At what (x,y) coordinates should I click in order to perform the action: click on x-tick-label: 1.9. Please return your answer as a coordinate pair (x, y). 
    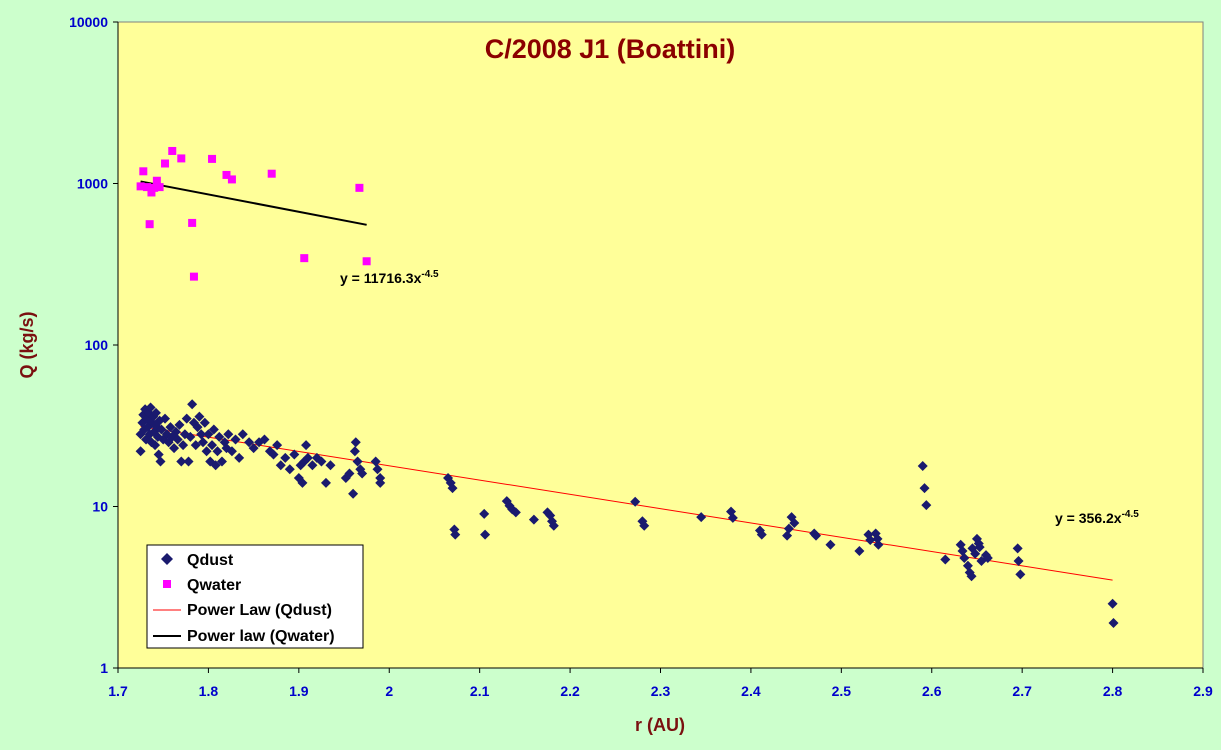
    Looking at the image, I should click on (299, 691).